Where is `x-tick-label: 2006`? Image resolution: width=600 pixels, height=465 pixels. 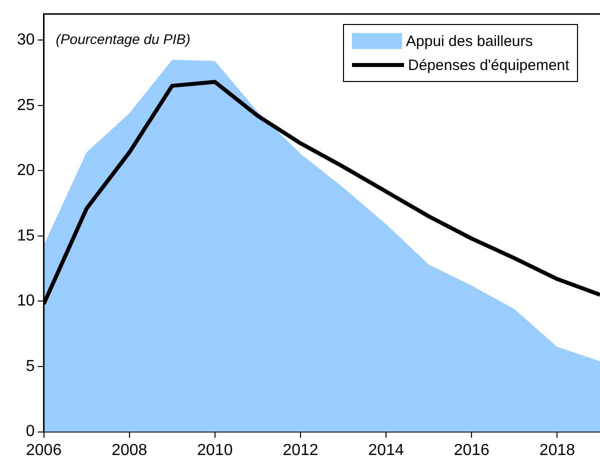 x-tick-label: 2006 is located at coordinates (44, 450).